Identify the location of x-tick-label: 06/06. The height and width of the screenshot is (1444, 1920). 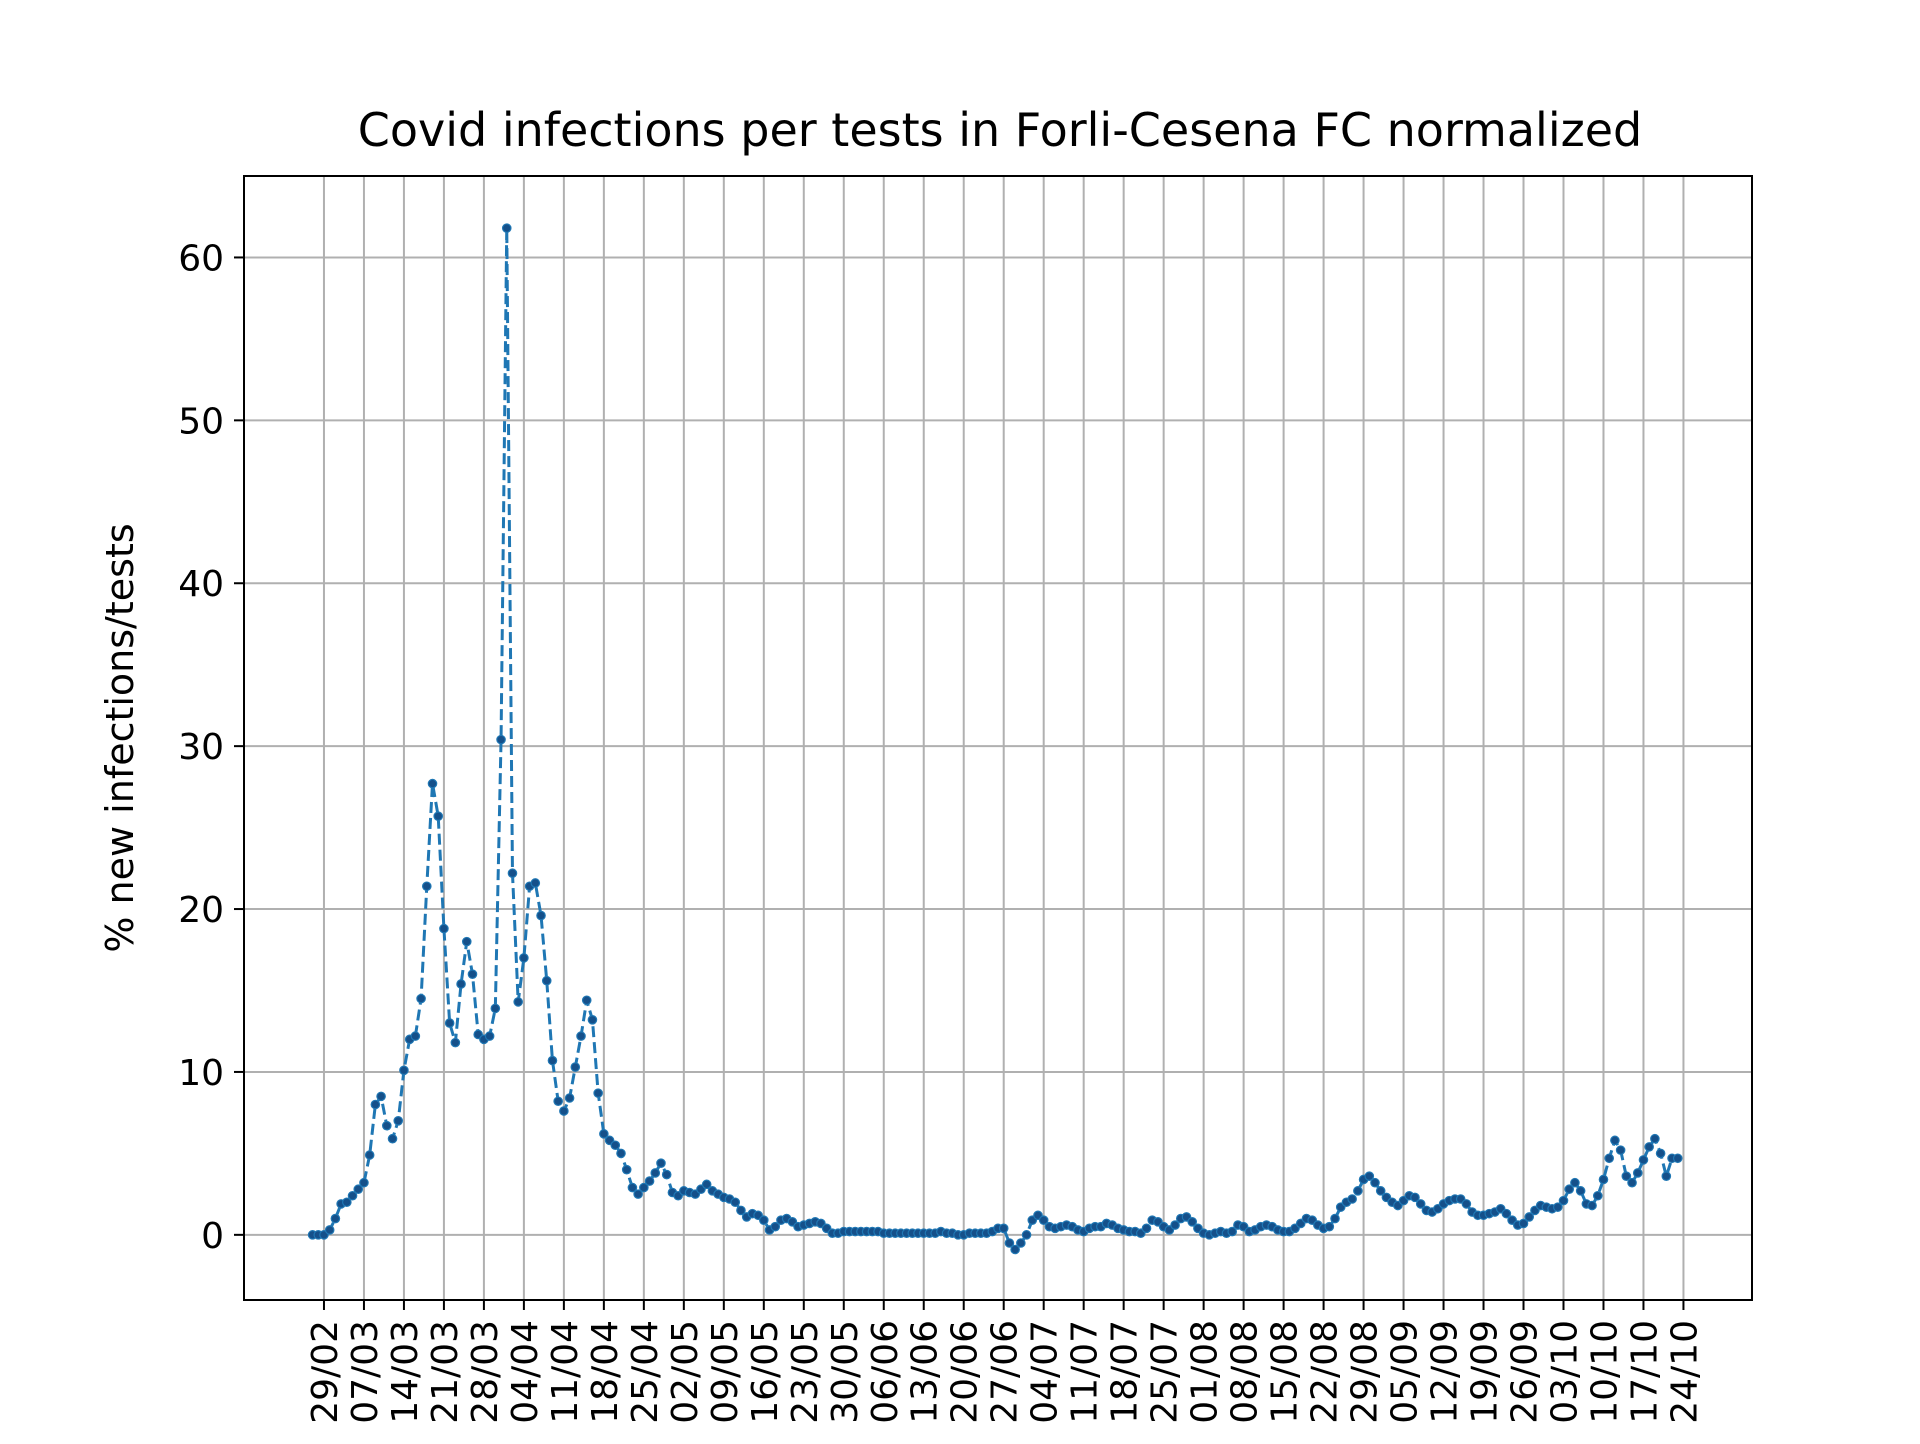
(885, 1372).